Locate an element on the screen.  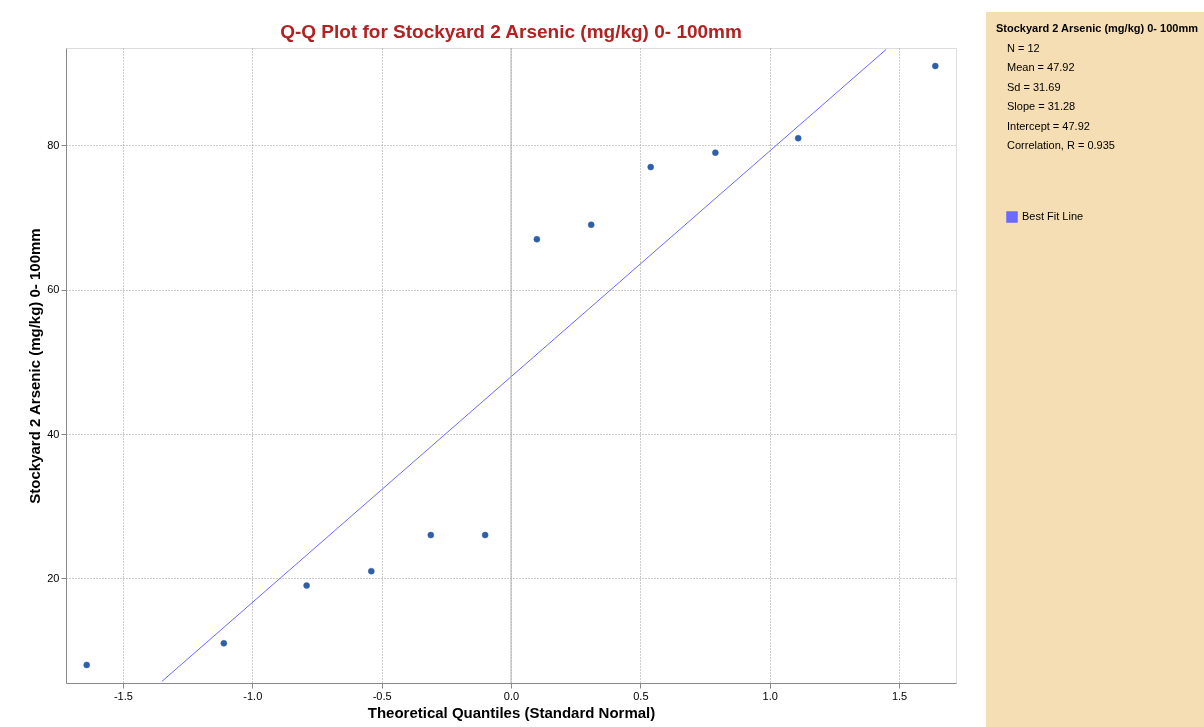
text: Mean = 47.92 is located at coordinates (1041, 67).